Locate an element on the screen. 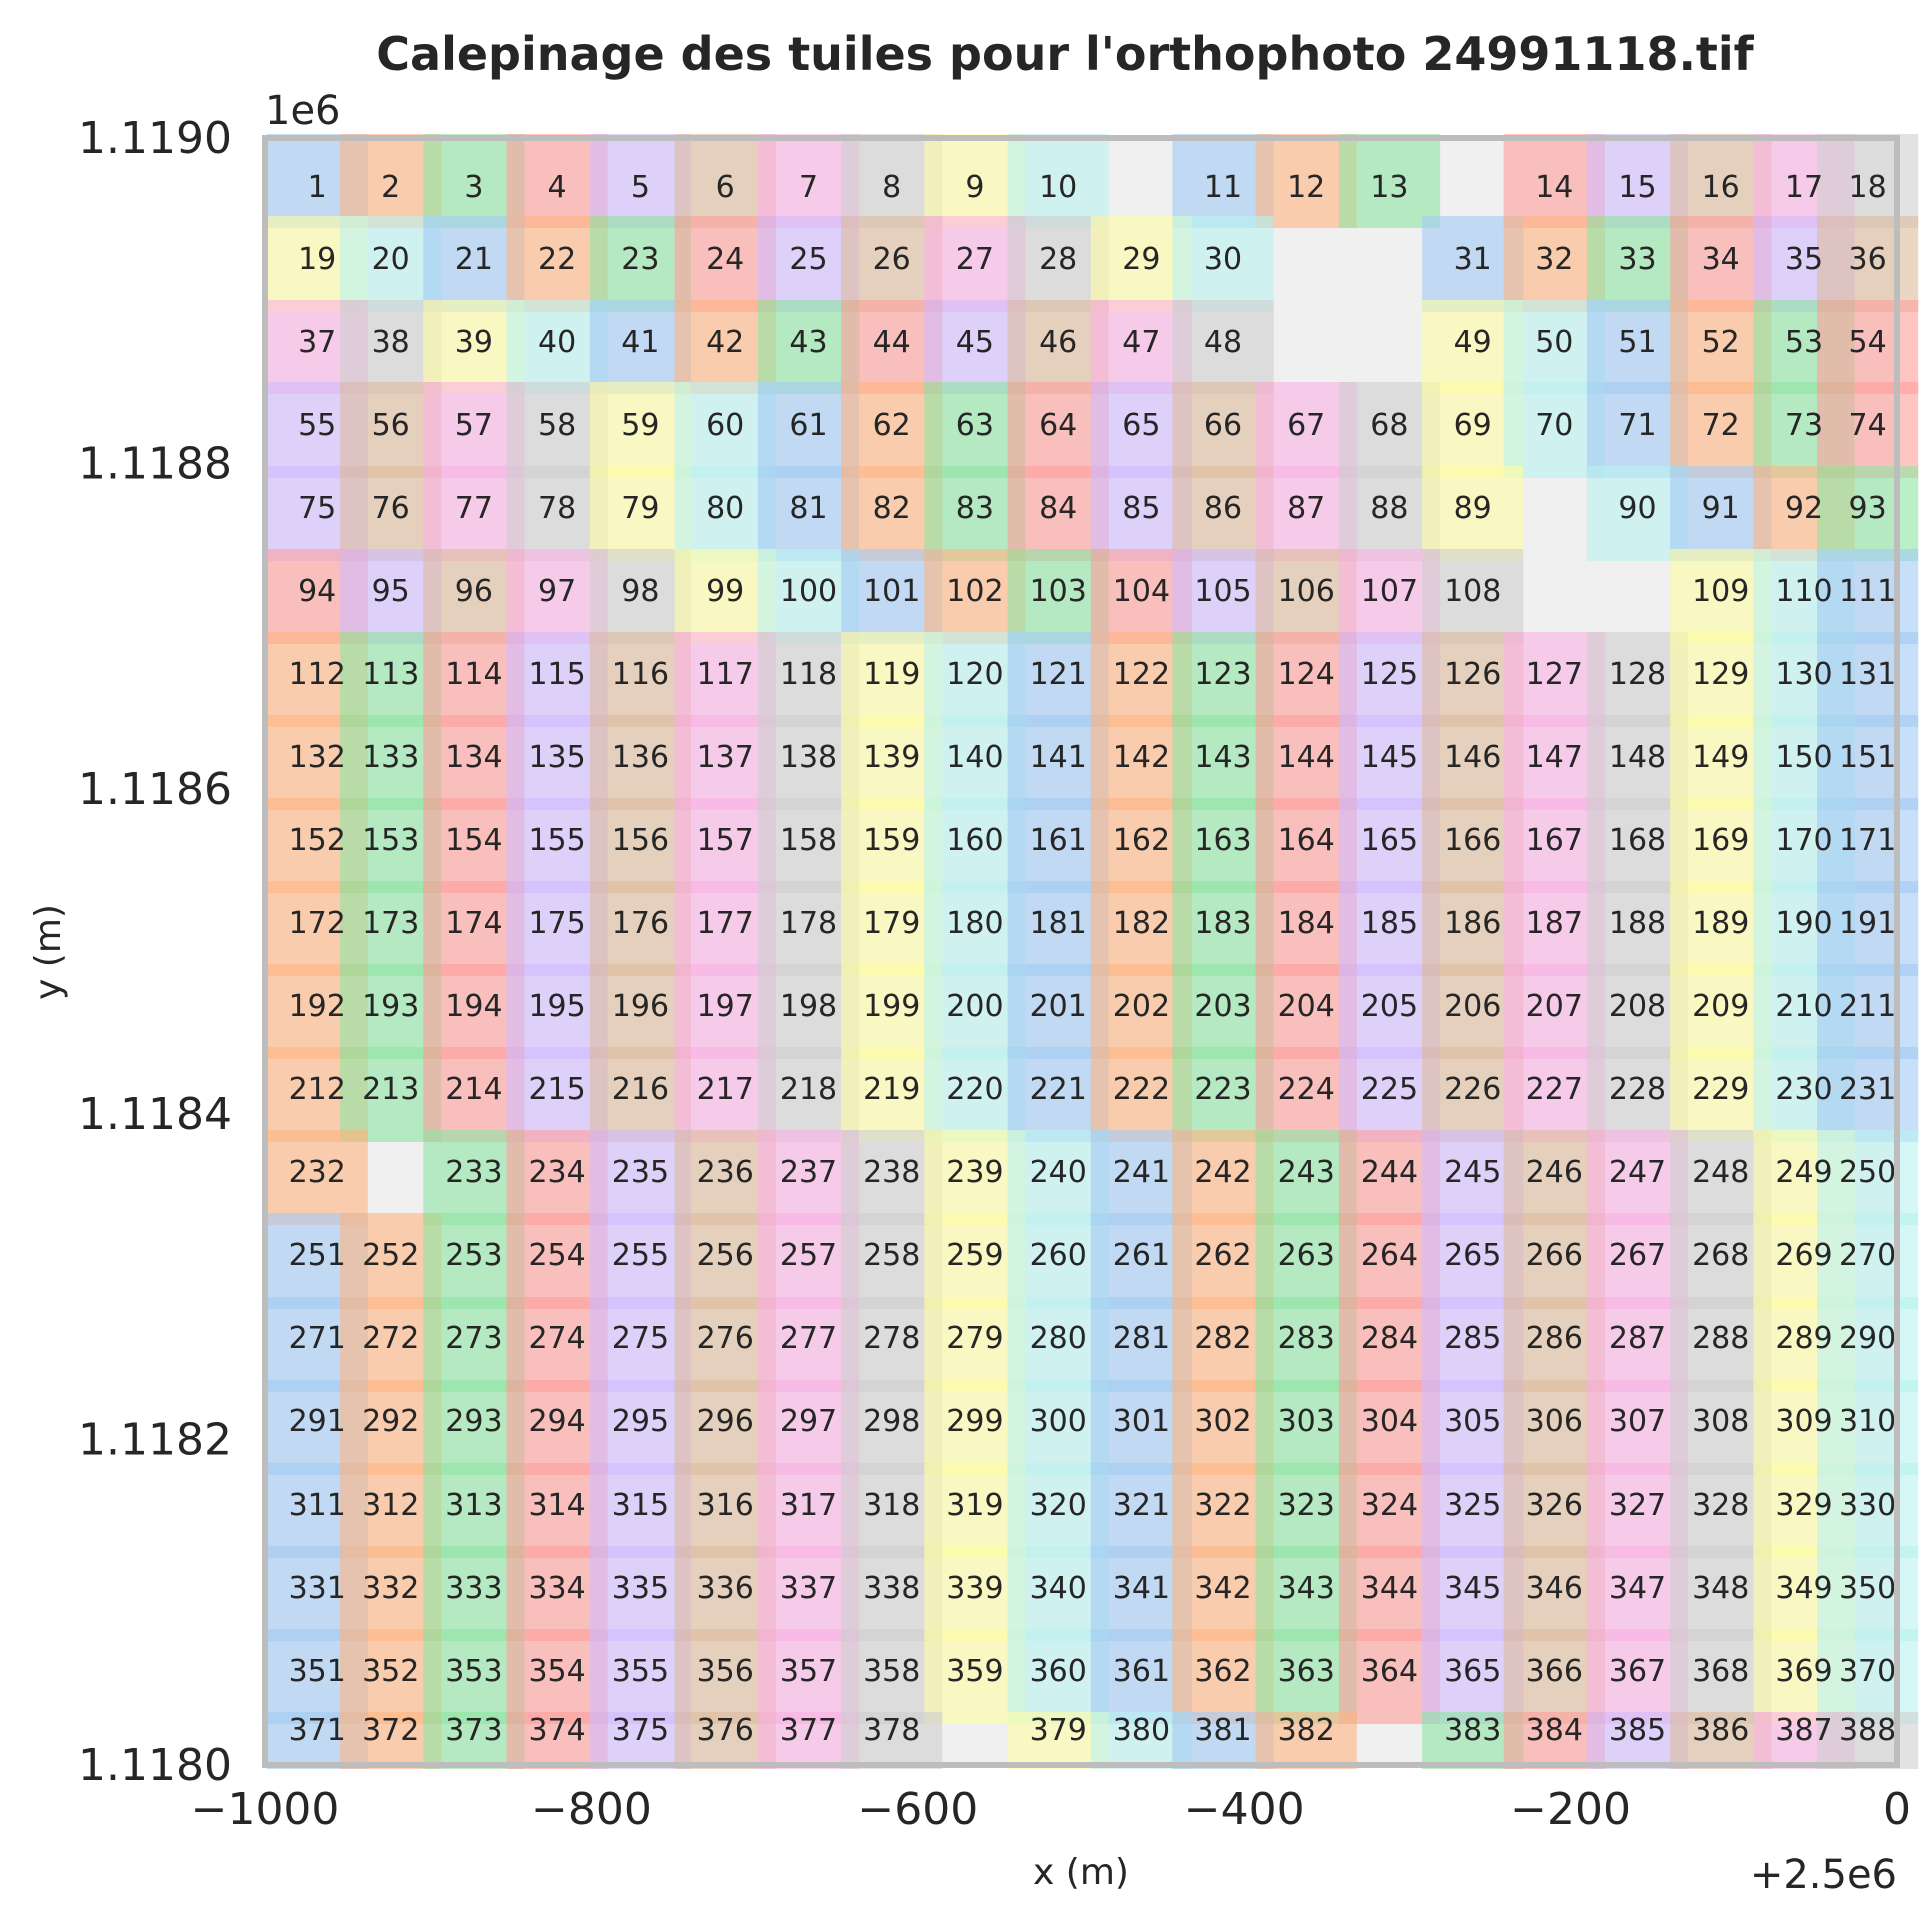  tile-label-297: 297 is located at coordinates (808, 1421).